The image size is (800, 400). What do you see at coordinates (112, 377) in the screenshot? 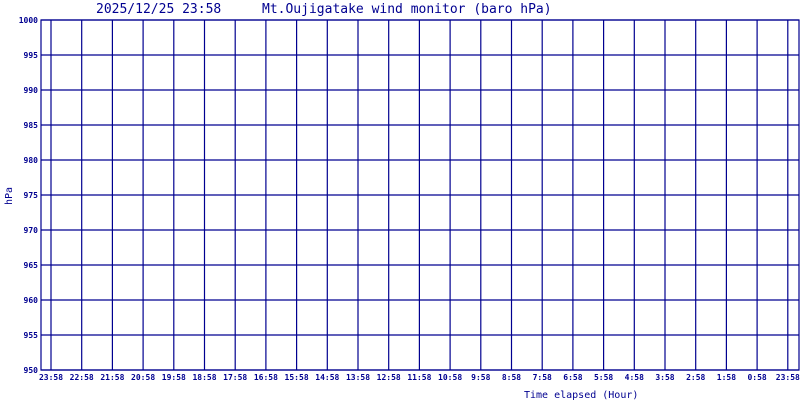
I see `x-tick-label: 21:58` at bounding box center [112, 377].